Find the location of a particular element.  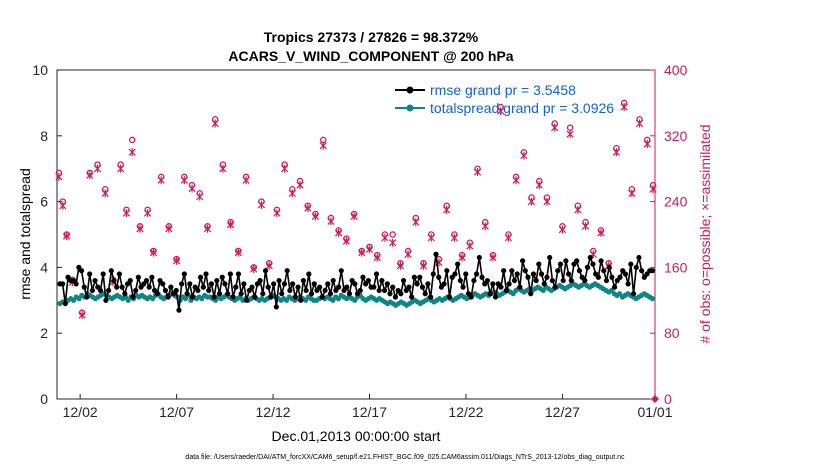

totalspread-point is located at coordinates (652, 299).